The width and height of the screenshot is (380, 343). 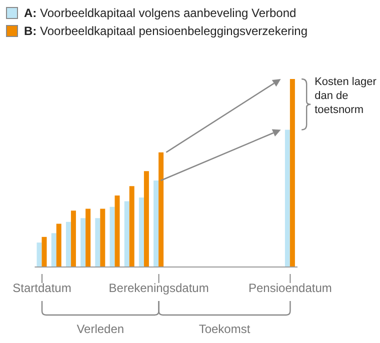 I want to click on x-tick-label: Pensioendatum, so click(x=290, y=288).